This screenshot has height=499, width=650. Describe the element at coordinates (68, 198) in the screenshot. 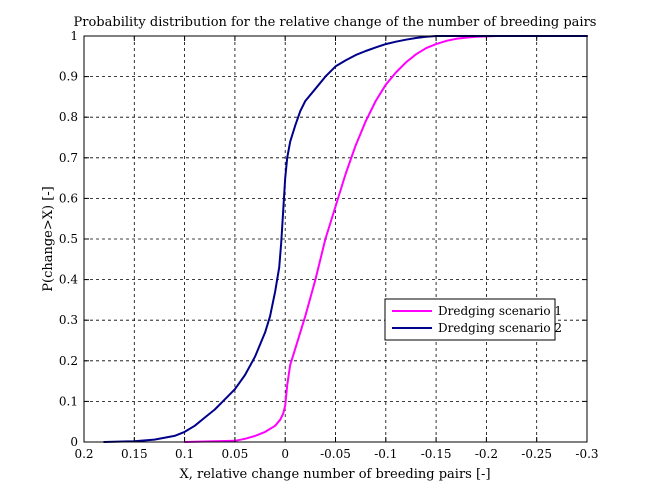

I see `y-tick-label: 0.6` at that location.